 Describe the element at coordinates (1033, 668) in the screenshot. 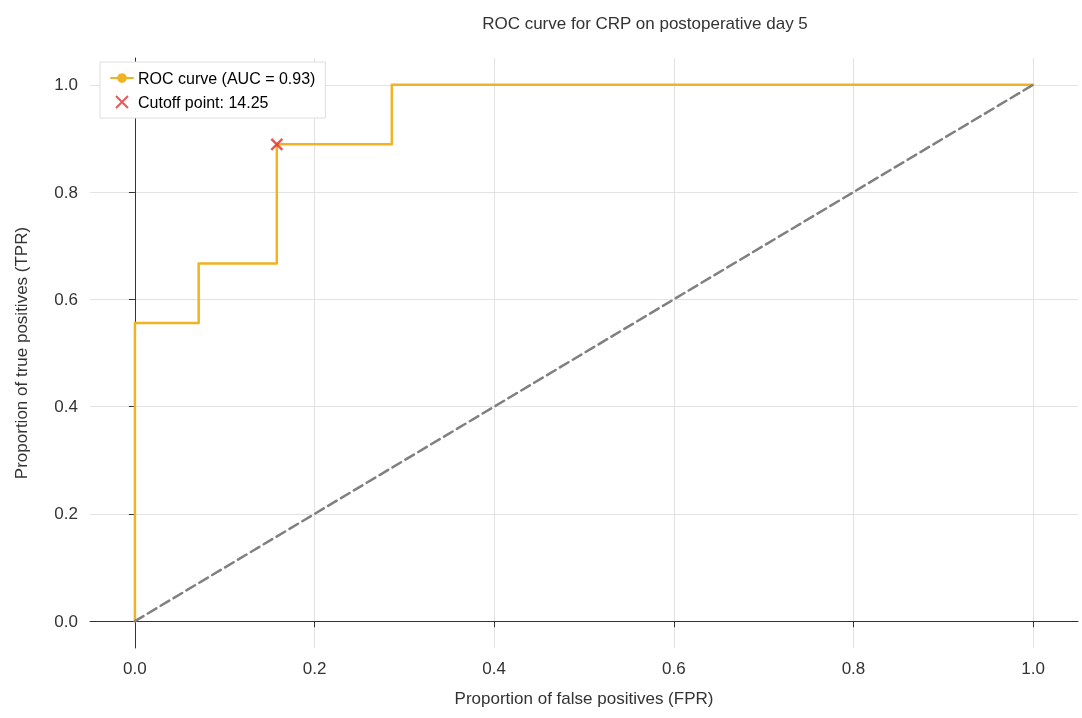

I see `x-tick-label: 1.0` at that location.